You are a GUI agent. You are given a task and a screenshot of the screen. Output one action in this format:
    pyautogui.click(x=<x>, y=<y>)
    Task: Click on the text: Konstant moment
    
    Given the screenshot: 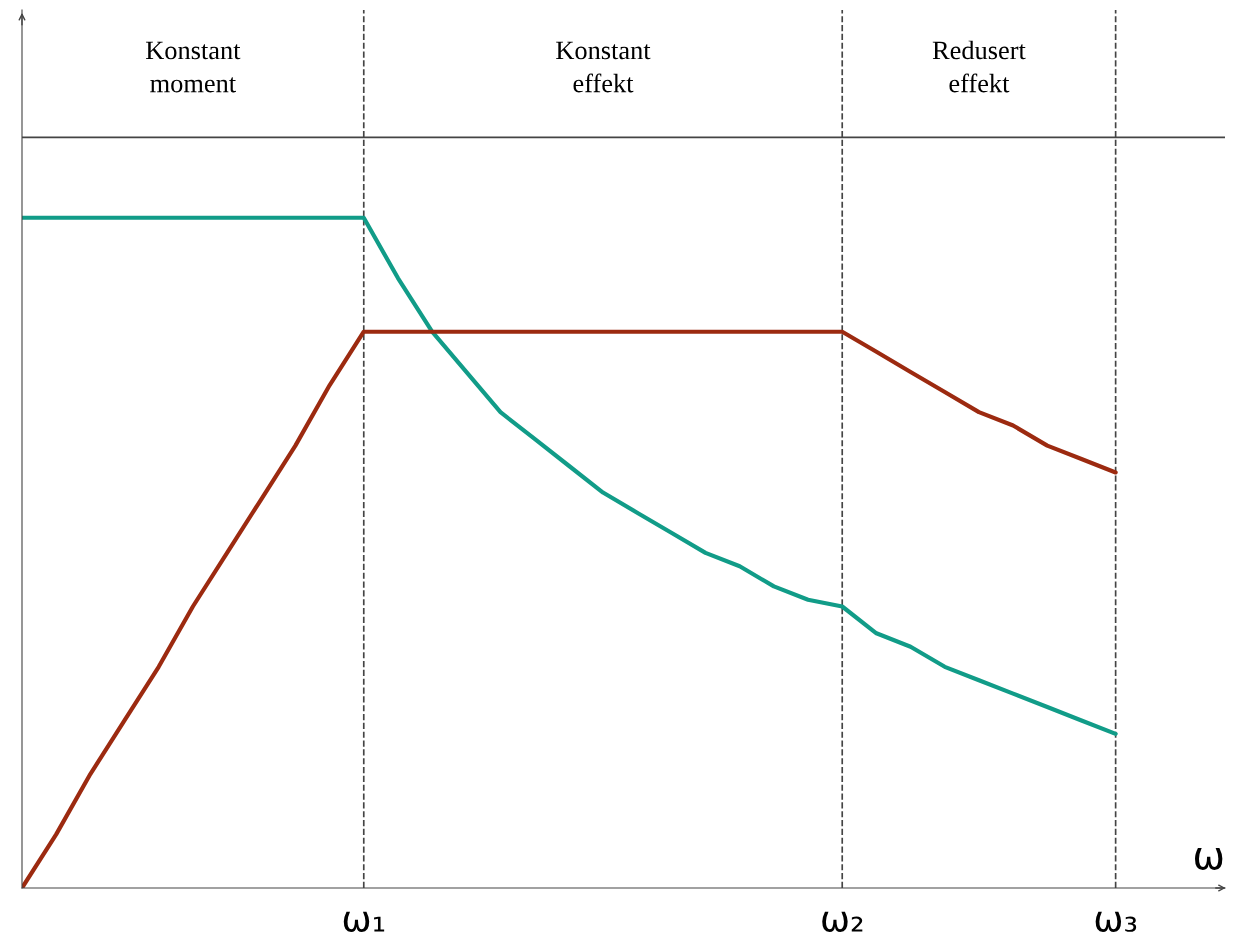 What is the action you would take?
    pyautogui.click(x=193, y=67)
    